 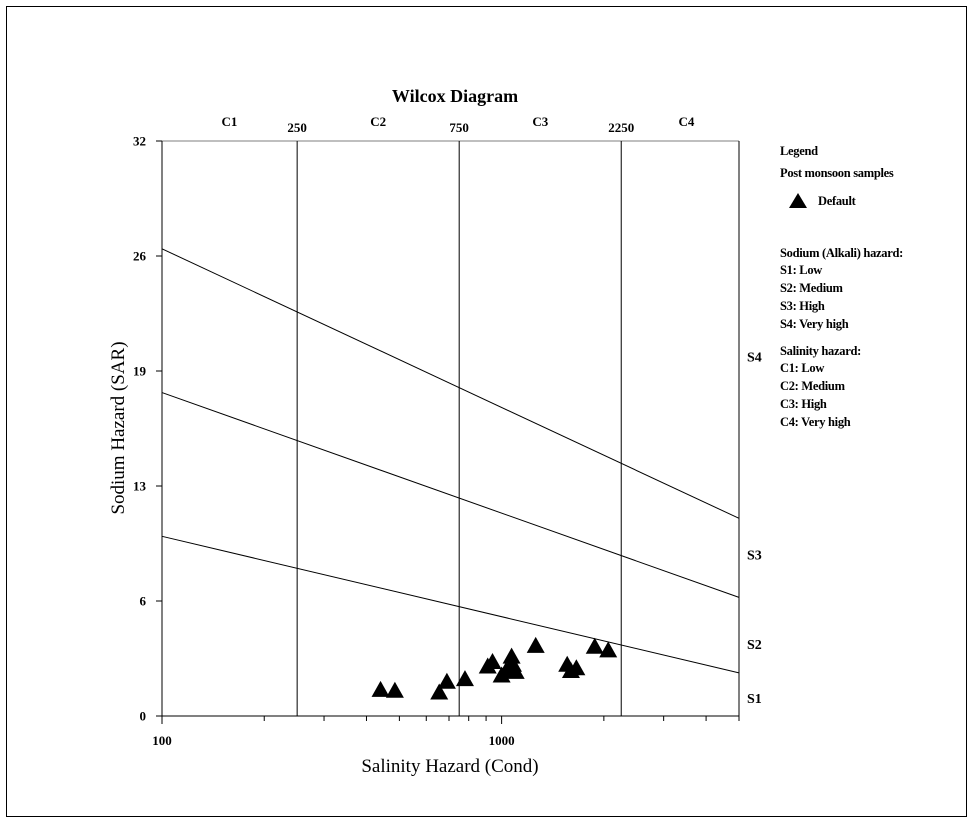 What do you see at coordinates (455, 96) in the screenshot?
I see `chart-title: Wilcox Diagram` at bounding box center [455, 96].